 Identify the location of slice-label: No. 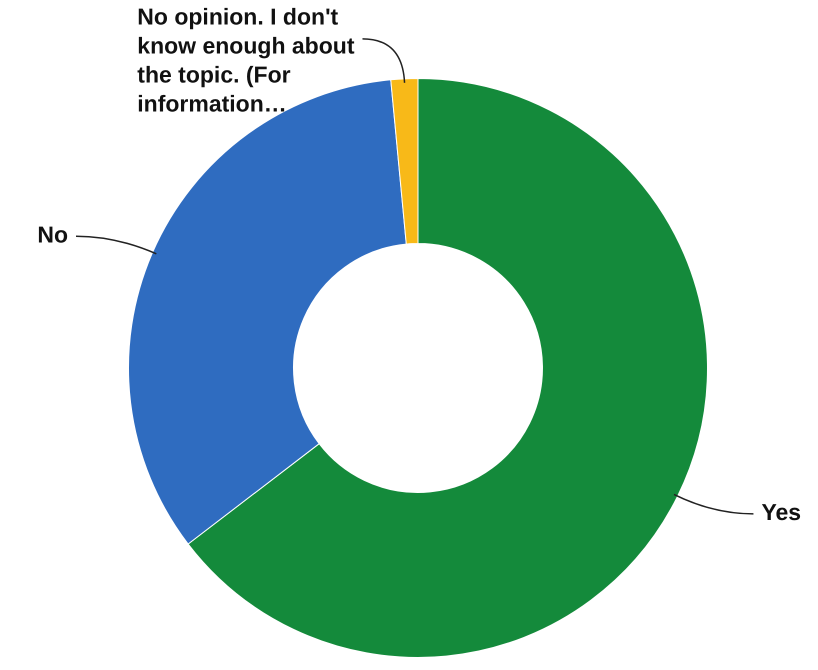
(52, 235).